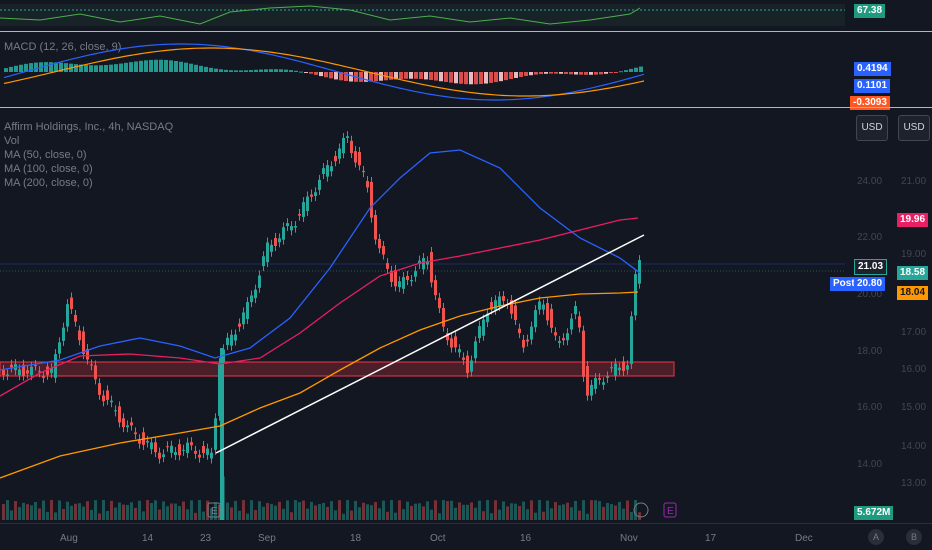  Describe the element at coordinates (872, 86) in the screenshot. I see `macd-signal-badge: 0.1101` at that location.